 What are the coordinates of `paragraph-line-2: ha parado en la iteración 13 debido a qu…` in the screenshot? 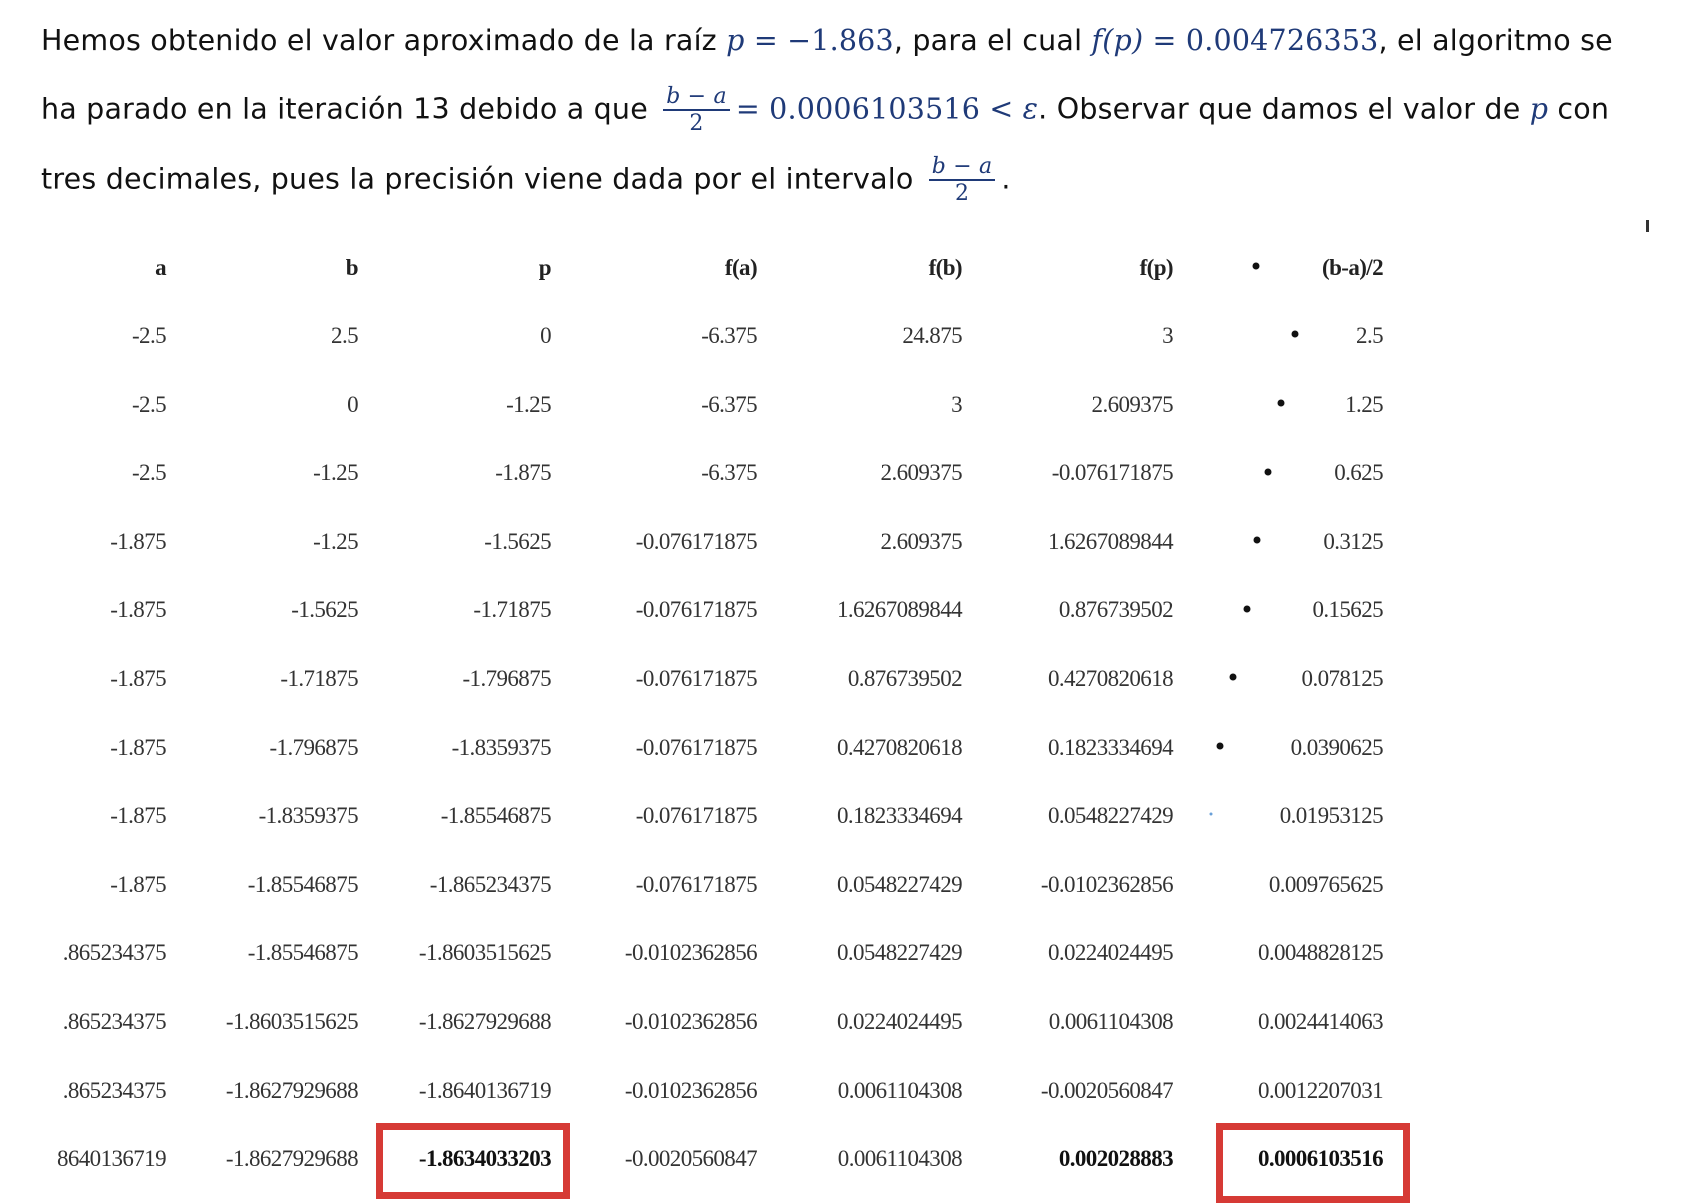 It's located at (856, 110).